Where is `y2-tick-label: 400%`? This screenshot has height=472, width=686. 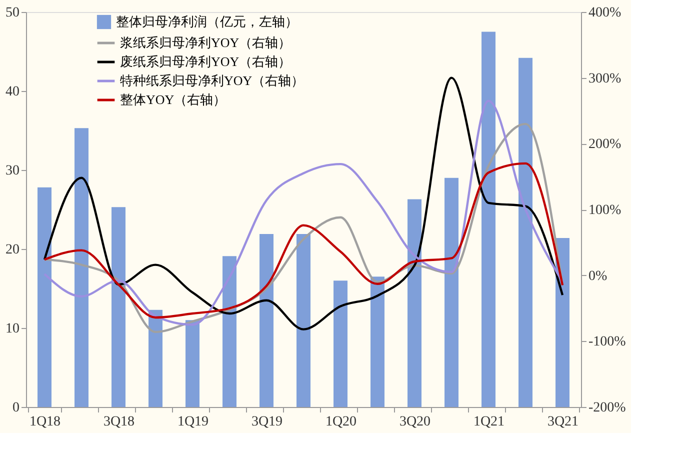
y2-tick-label: 400% is located at coordinates (605, 13).